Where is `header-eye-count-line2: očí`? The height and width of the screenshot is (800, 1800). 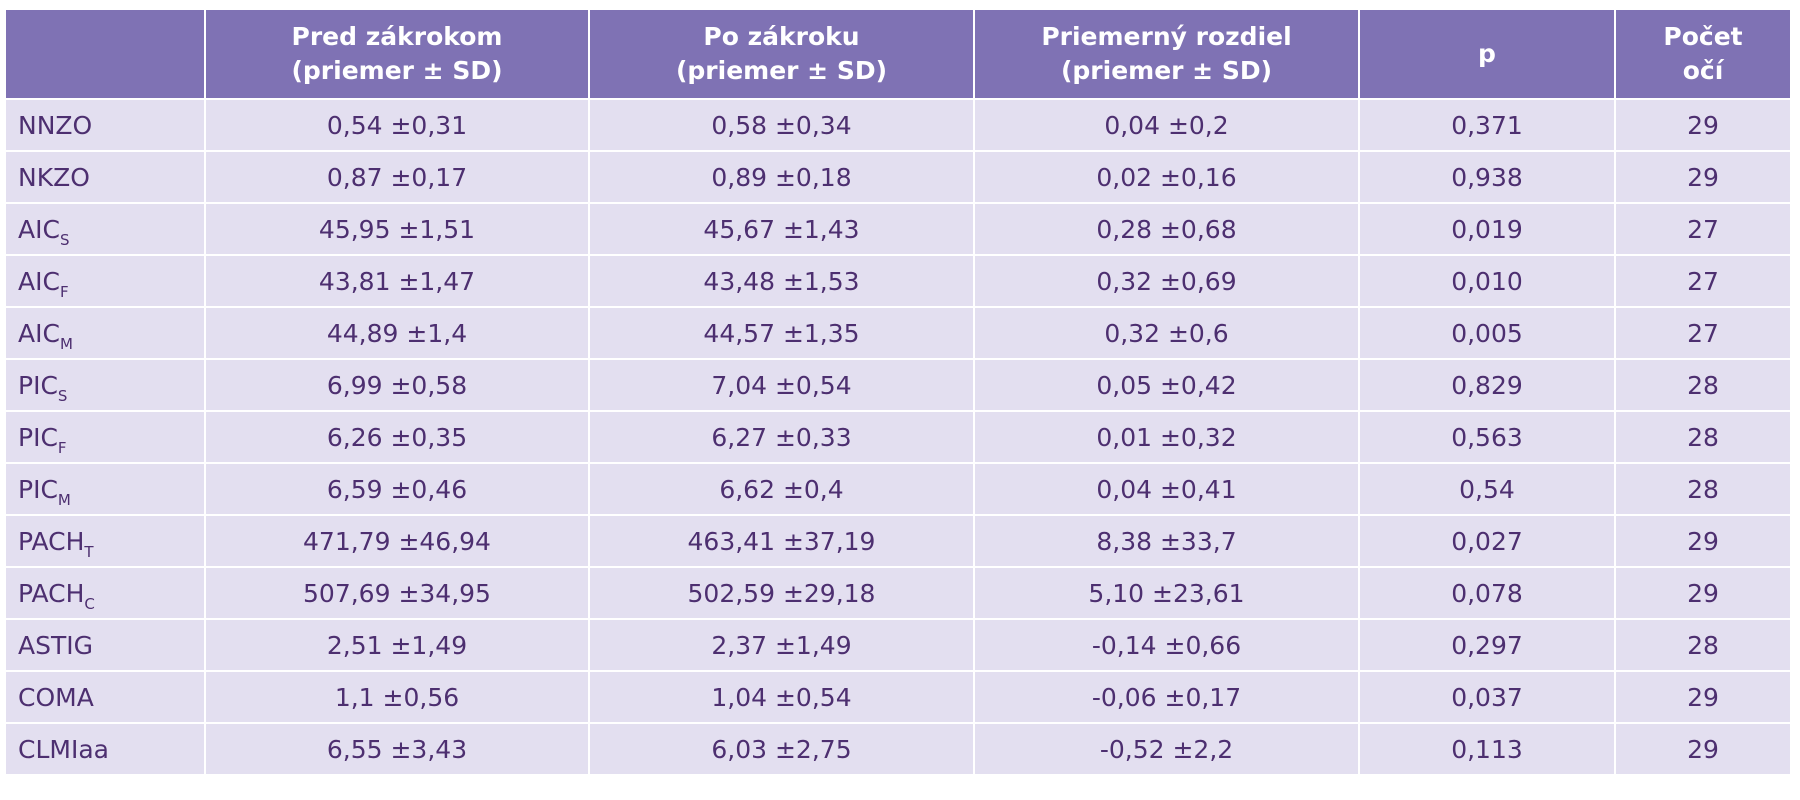 header-eye-count-line2: očí is located at coordinates (1703, 70).